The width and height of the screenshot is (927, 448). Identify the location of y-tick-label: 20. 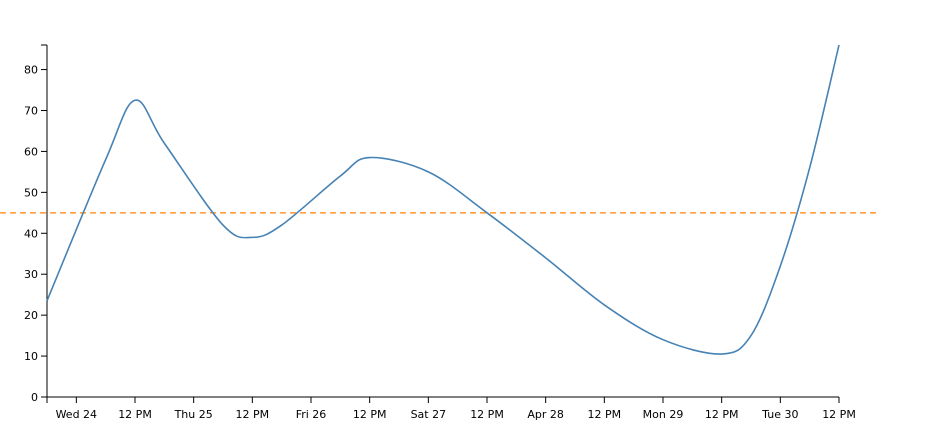
(31, 315).